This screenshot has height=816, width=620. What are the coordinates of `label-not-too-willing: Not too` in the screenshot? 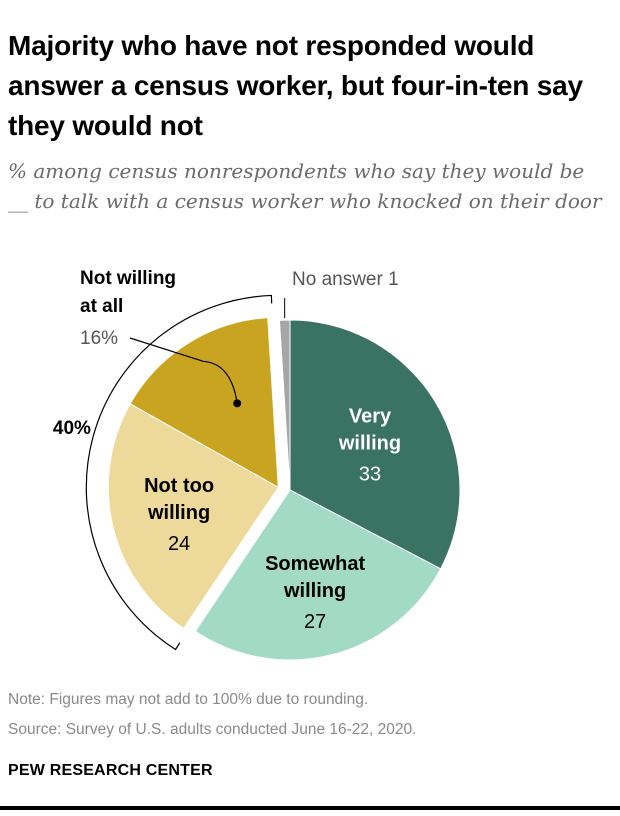 It's located at (179, 486).